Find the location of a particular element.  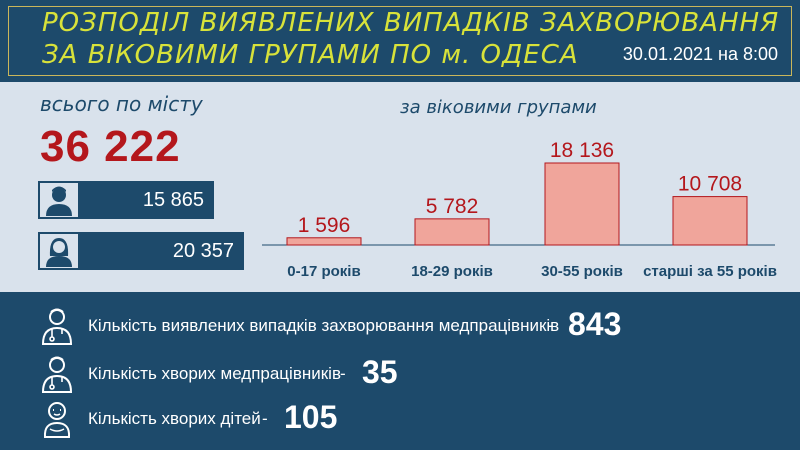

bar-value-label: 5 782 is located at coordinates (452, 206).